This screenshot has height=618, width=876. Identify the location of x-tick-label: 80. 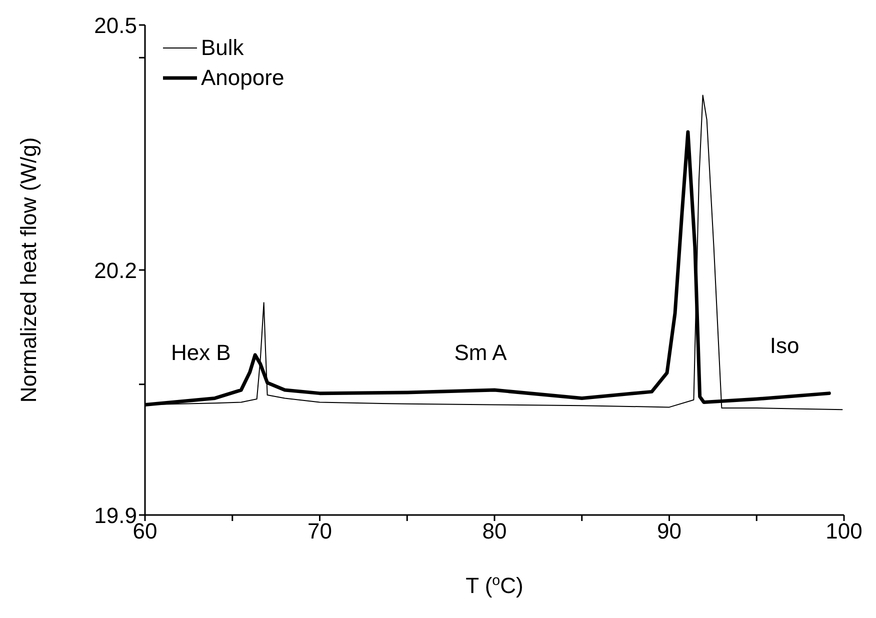
(494, 531).